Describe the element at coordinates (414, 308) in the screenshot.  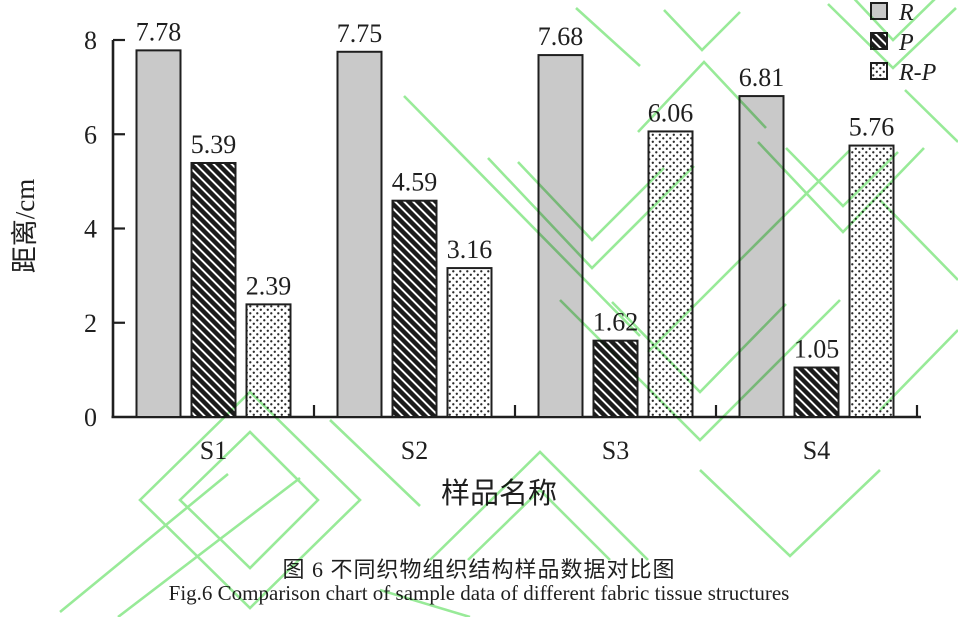
I see `bar-P-S2` at that location.